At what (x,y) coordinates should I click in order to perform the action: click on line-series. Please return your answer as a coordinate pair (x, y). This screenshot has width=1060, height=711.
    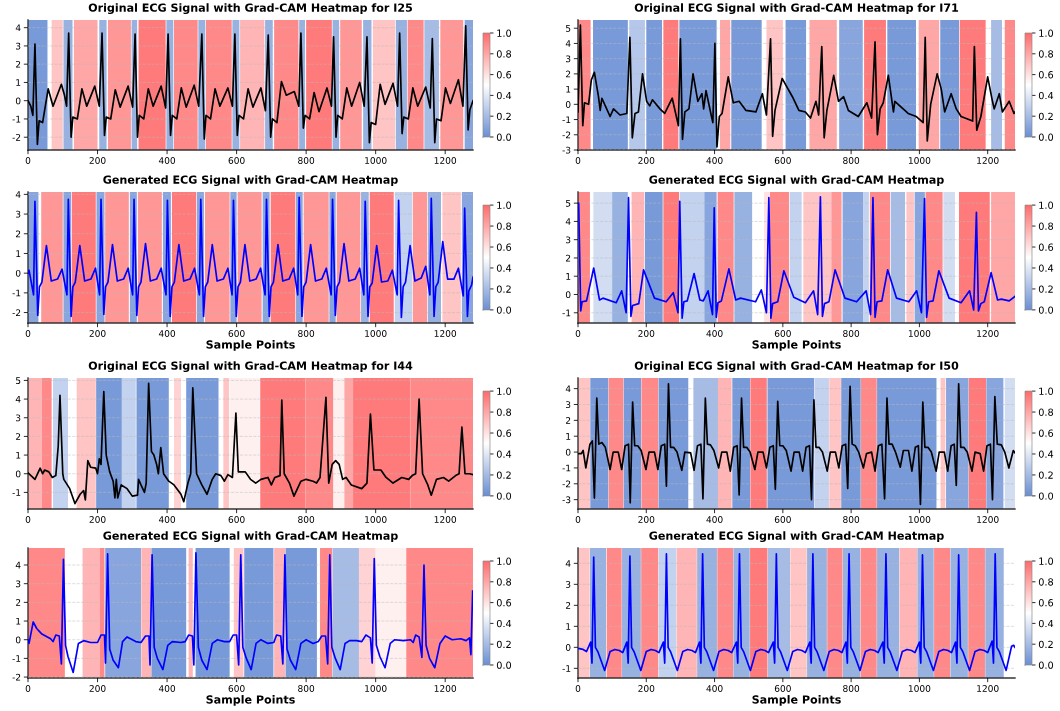
    Looking at the image, I should click on (796, 257).